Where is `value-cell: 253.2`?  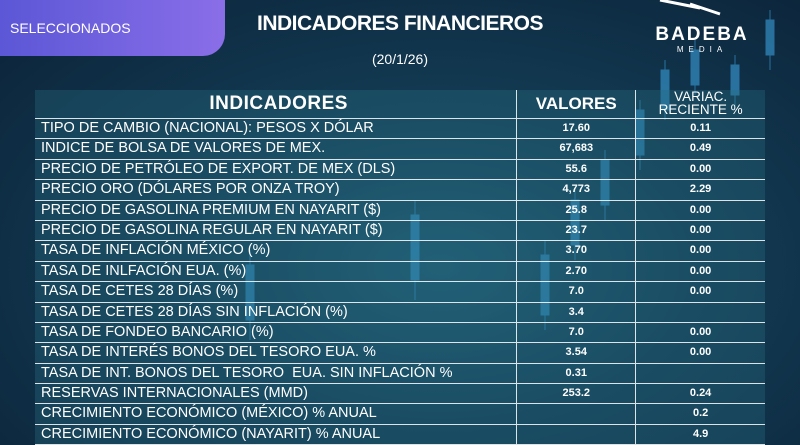
value-cell: 253.2 is located at coordinates (577, 394).